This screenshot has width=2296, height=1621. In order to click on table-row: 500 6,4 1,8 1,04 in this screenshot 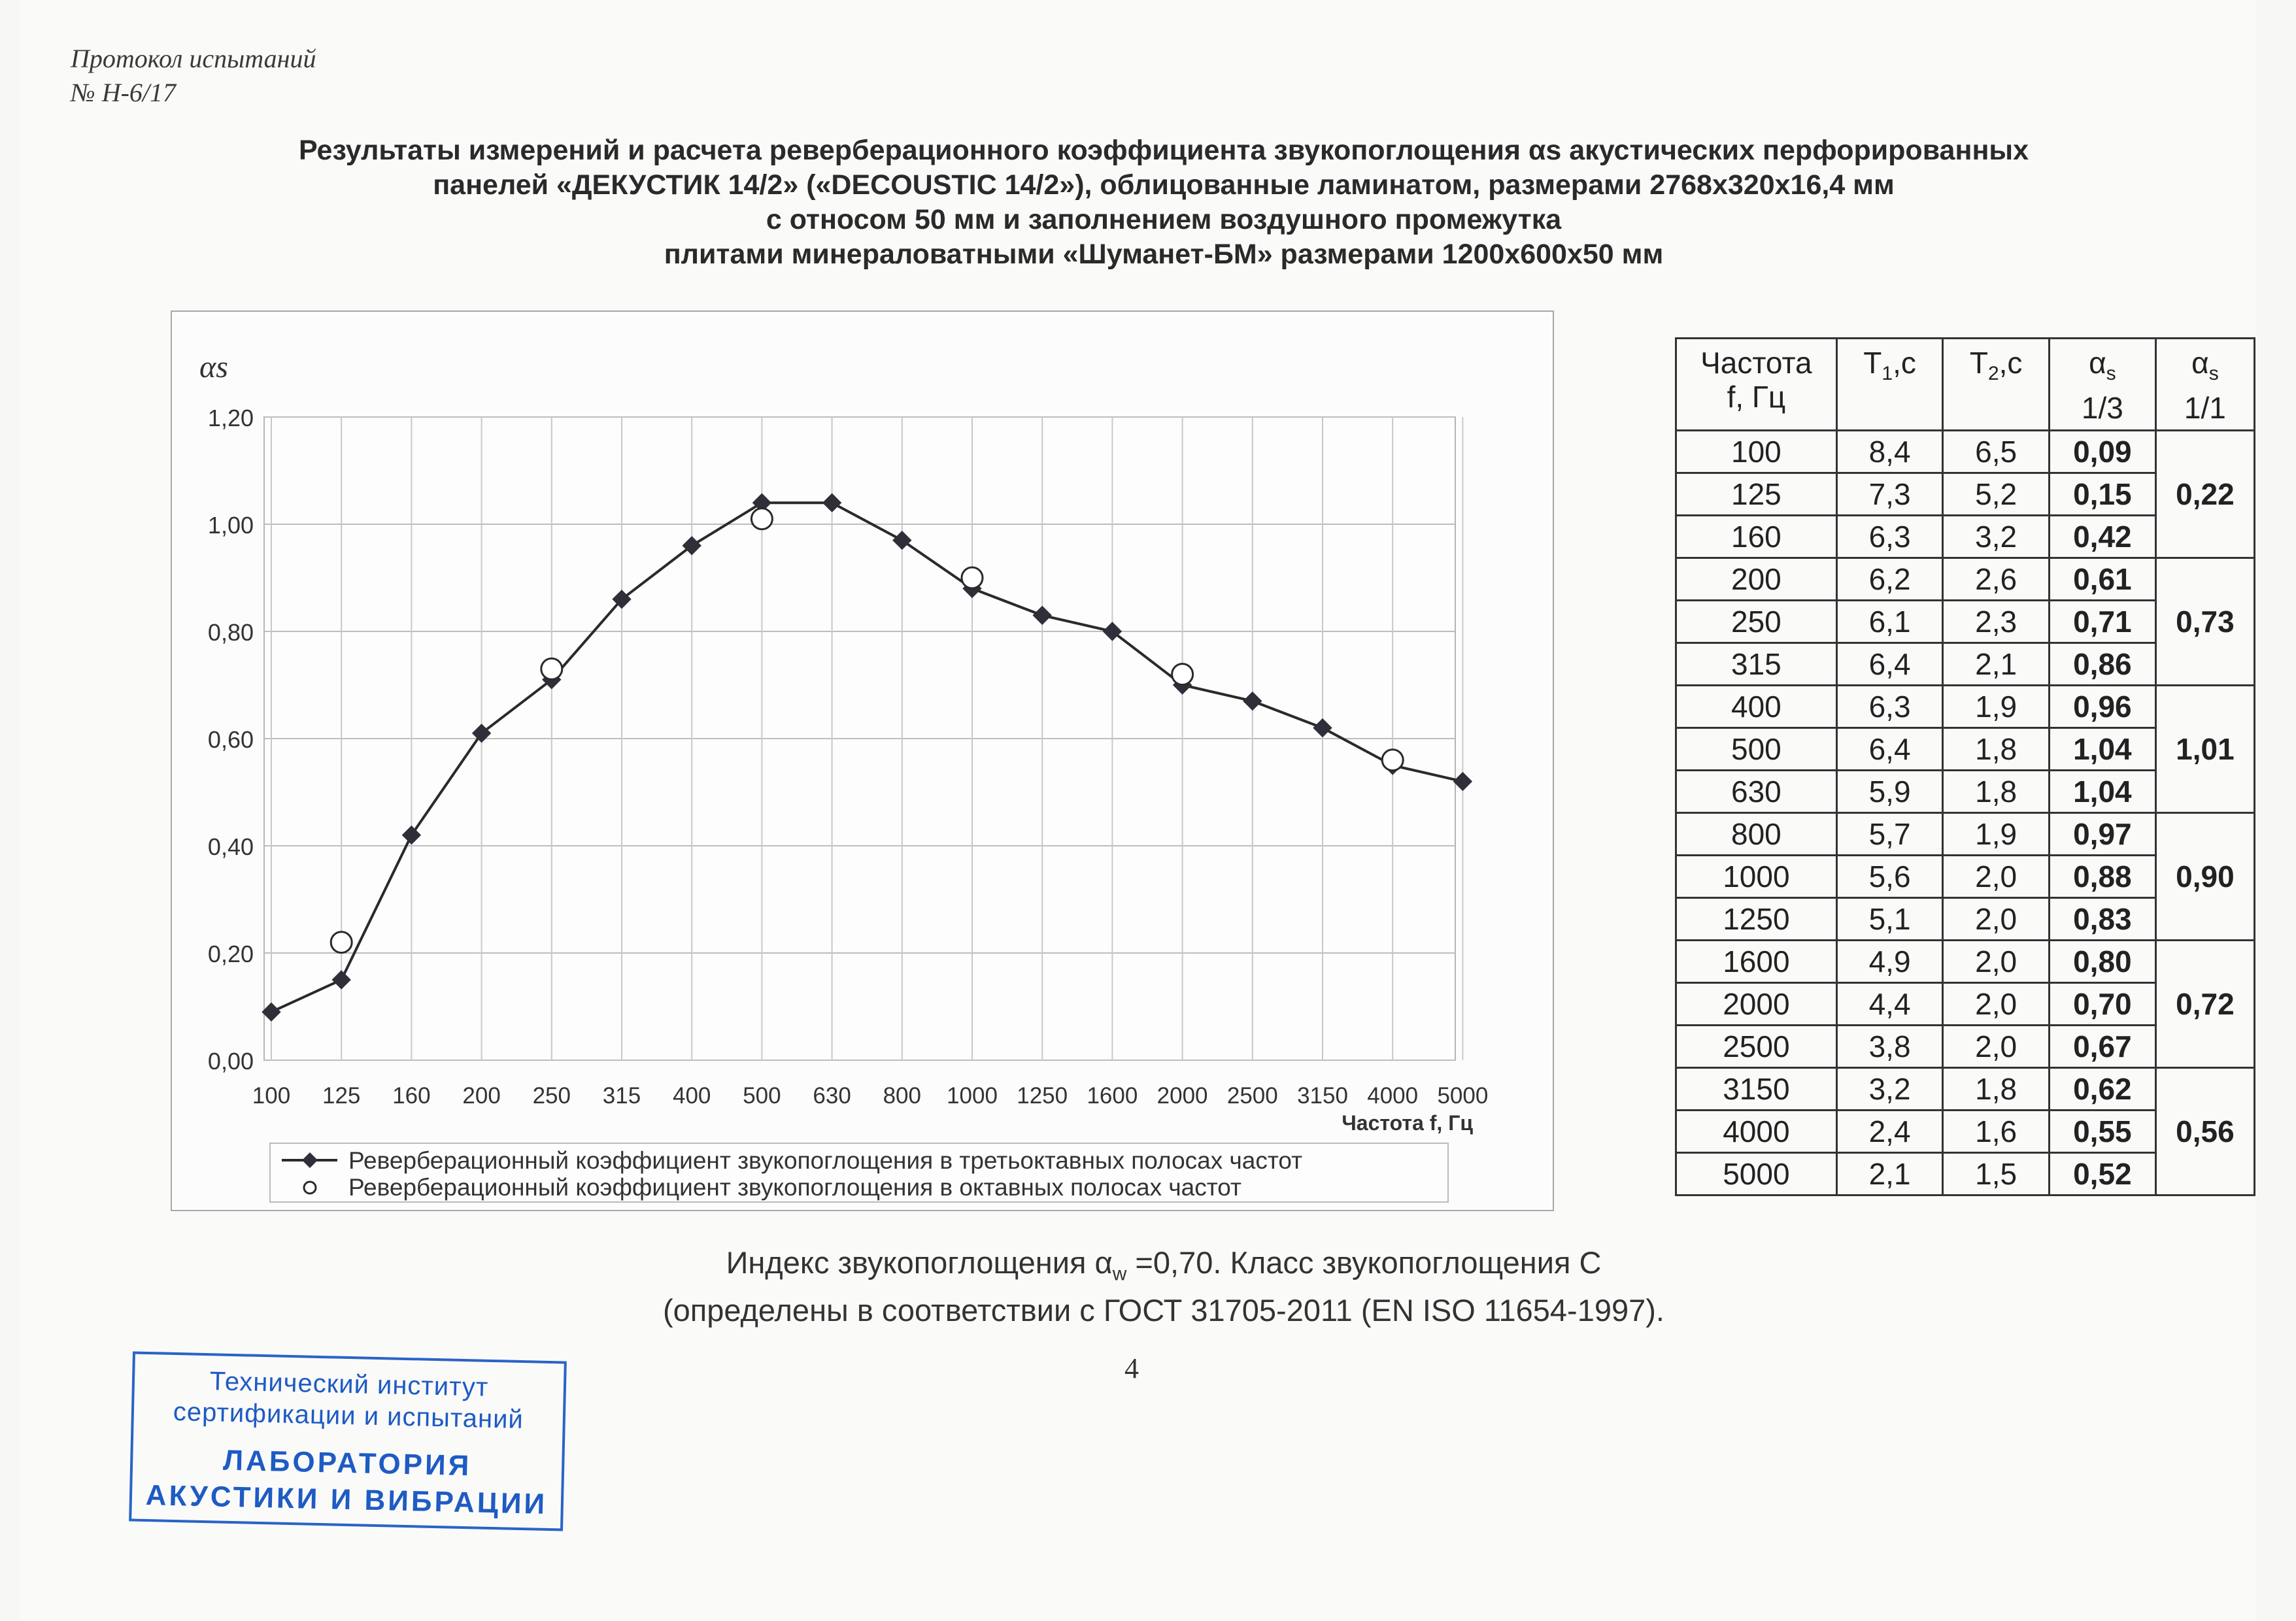, I will do `click(1965, 749)`.